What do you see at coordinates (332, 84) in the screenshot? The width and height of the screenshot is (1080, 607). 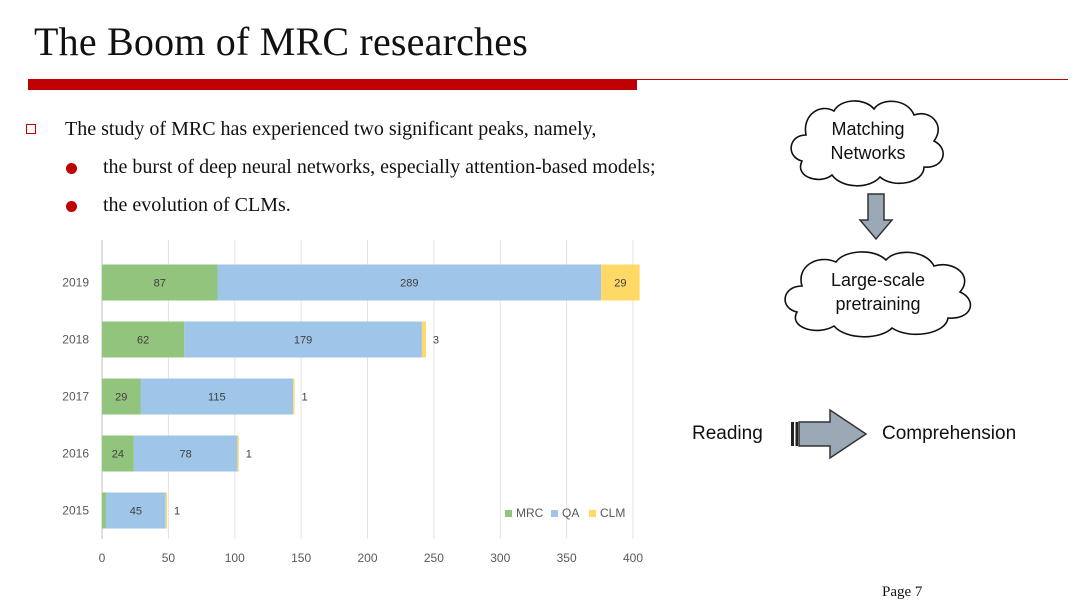 I see `title-rule-thick` at bounding box center [332, 84].